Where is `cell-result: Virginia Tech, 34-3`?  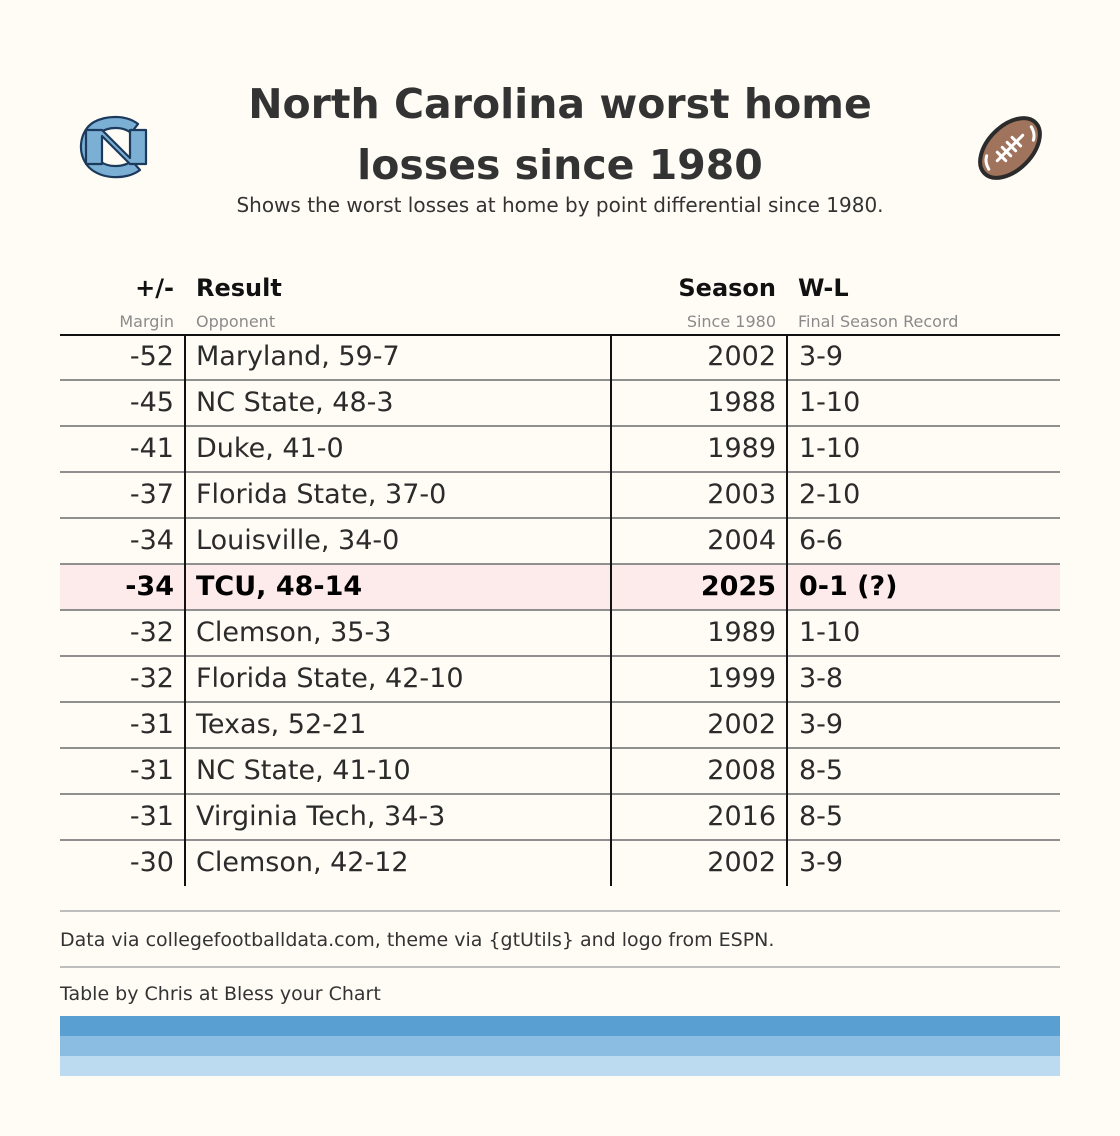 cell-result: Virginia Tech, 34-3 is located at coordinates (321, 816).